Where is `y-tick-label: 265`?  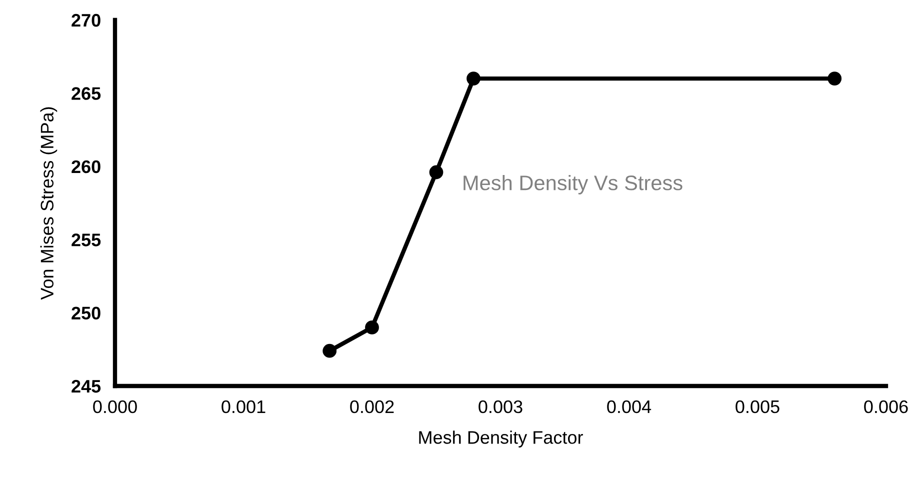 y-tick-label: 265 is located at coordinates (86, 93).